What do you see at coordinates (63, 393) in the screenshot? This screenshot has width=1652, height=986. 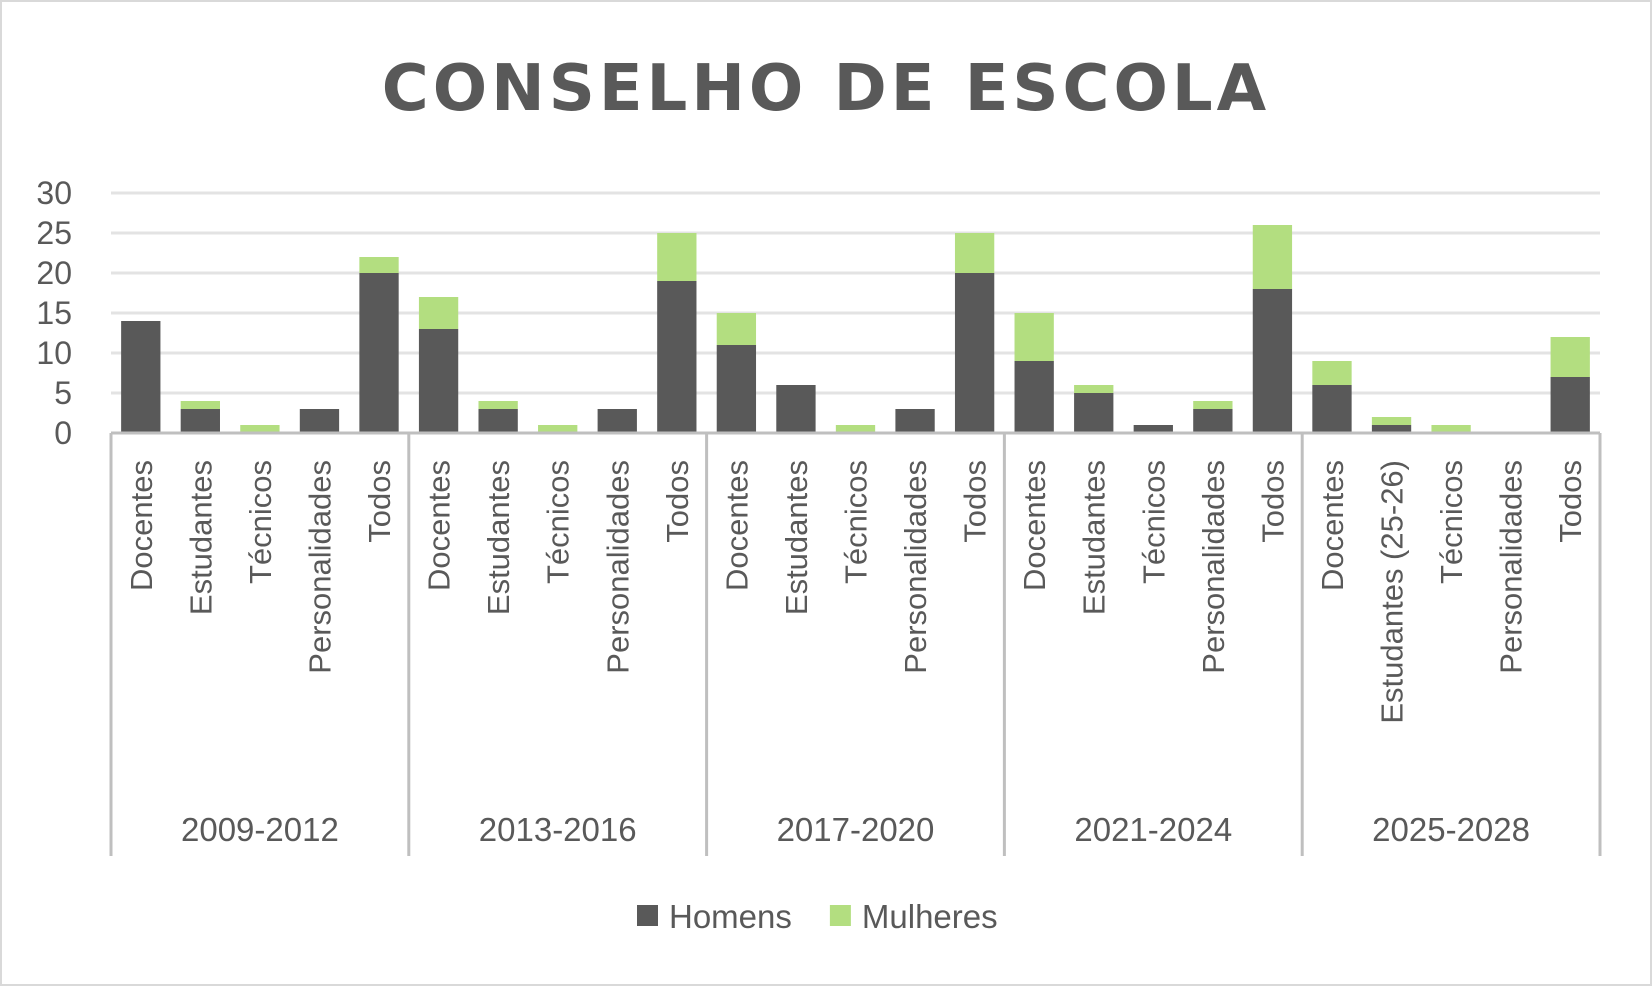 I see `y-tick-label: 5` at bounding box center [63, 393].